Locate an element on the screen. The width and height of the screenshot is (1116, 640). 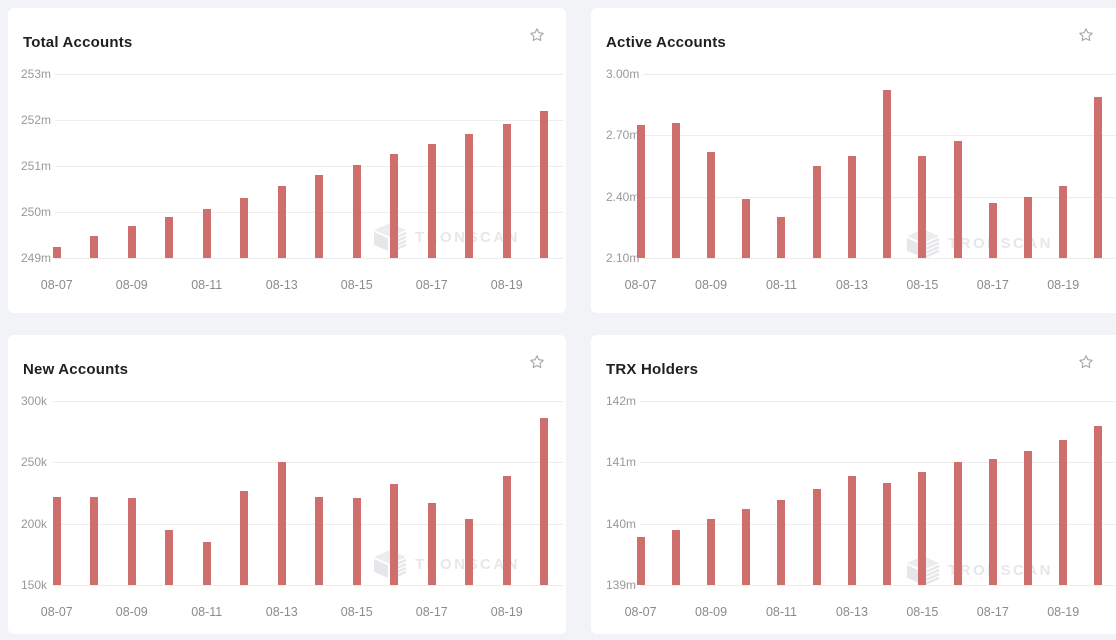
y-axis-tick-label: 2.10m is located at coordinates (625, 258).